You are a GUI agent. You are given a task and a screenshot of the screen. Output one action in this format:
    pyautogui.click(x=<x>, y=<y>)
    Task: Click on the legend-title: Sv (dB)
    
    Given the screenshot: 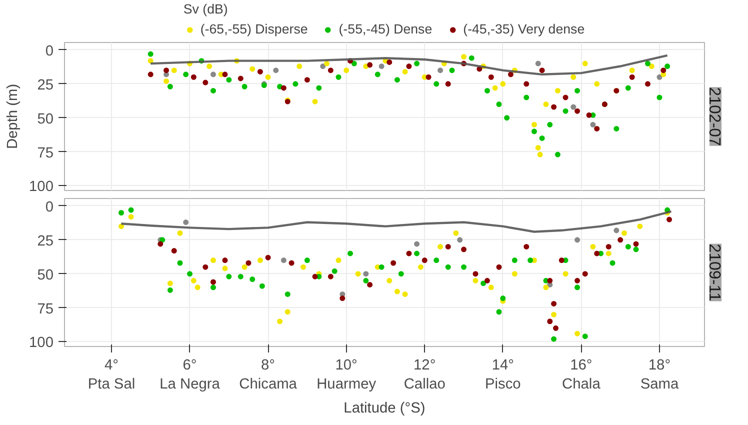 What is the action you would take?
    pyautogui.click(x=206, y=9)
    